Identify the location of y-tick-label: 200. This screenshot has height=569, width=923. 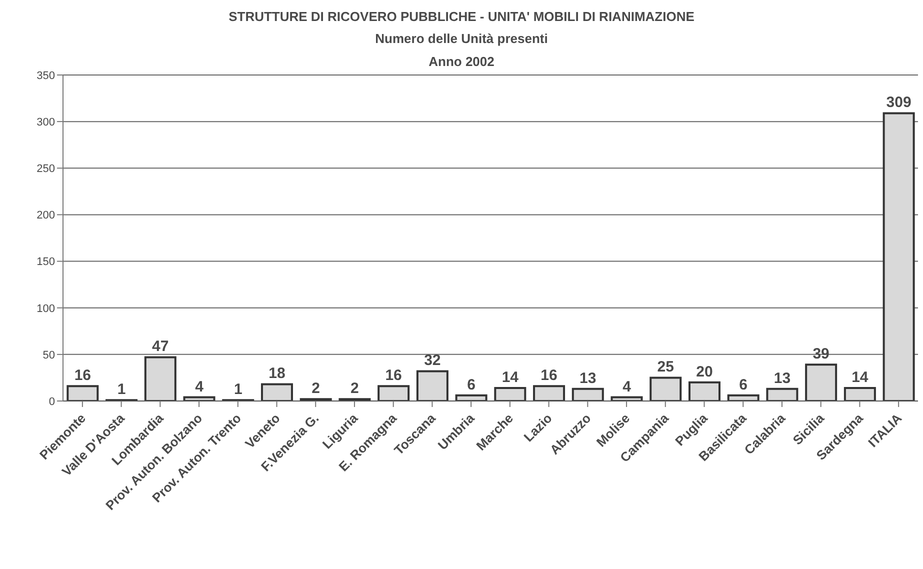
(45, 216).